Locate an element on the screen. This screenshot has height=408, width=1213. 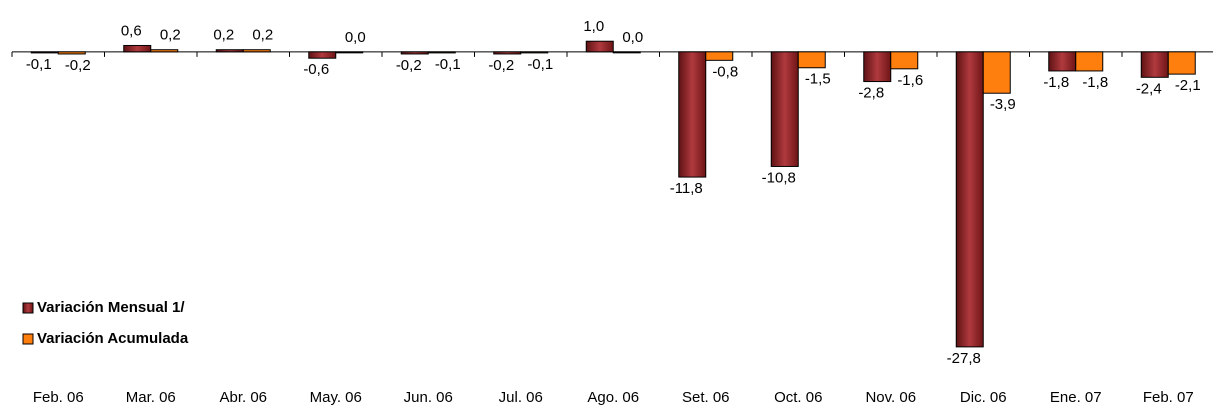
x-tick-label: Abr. 06 is located at coordinates (243, 397).